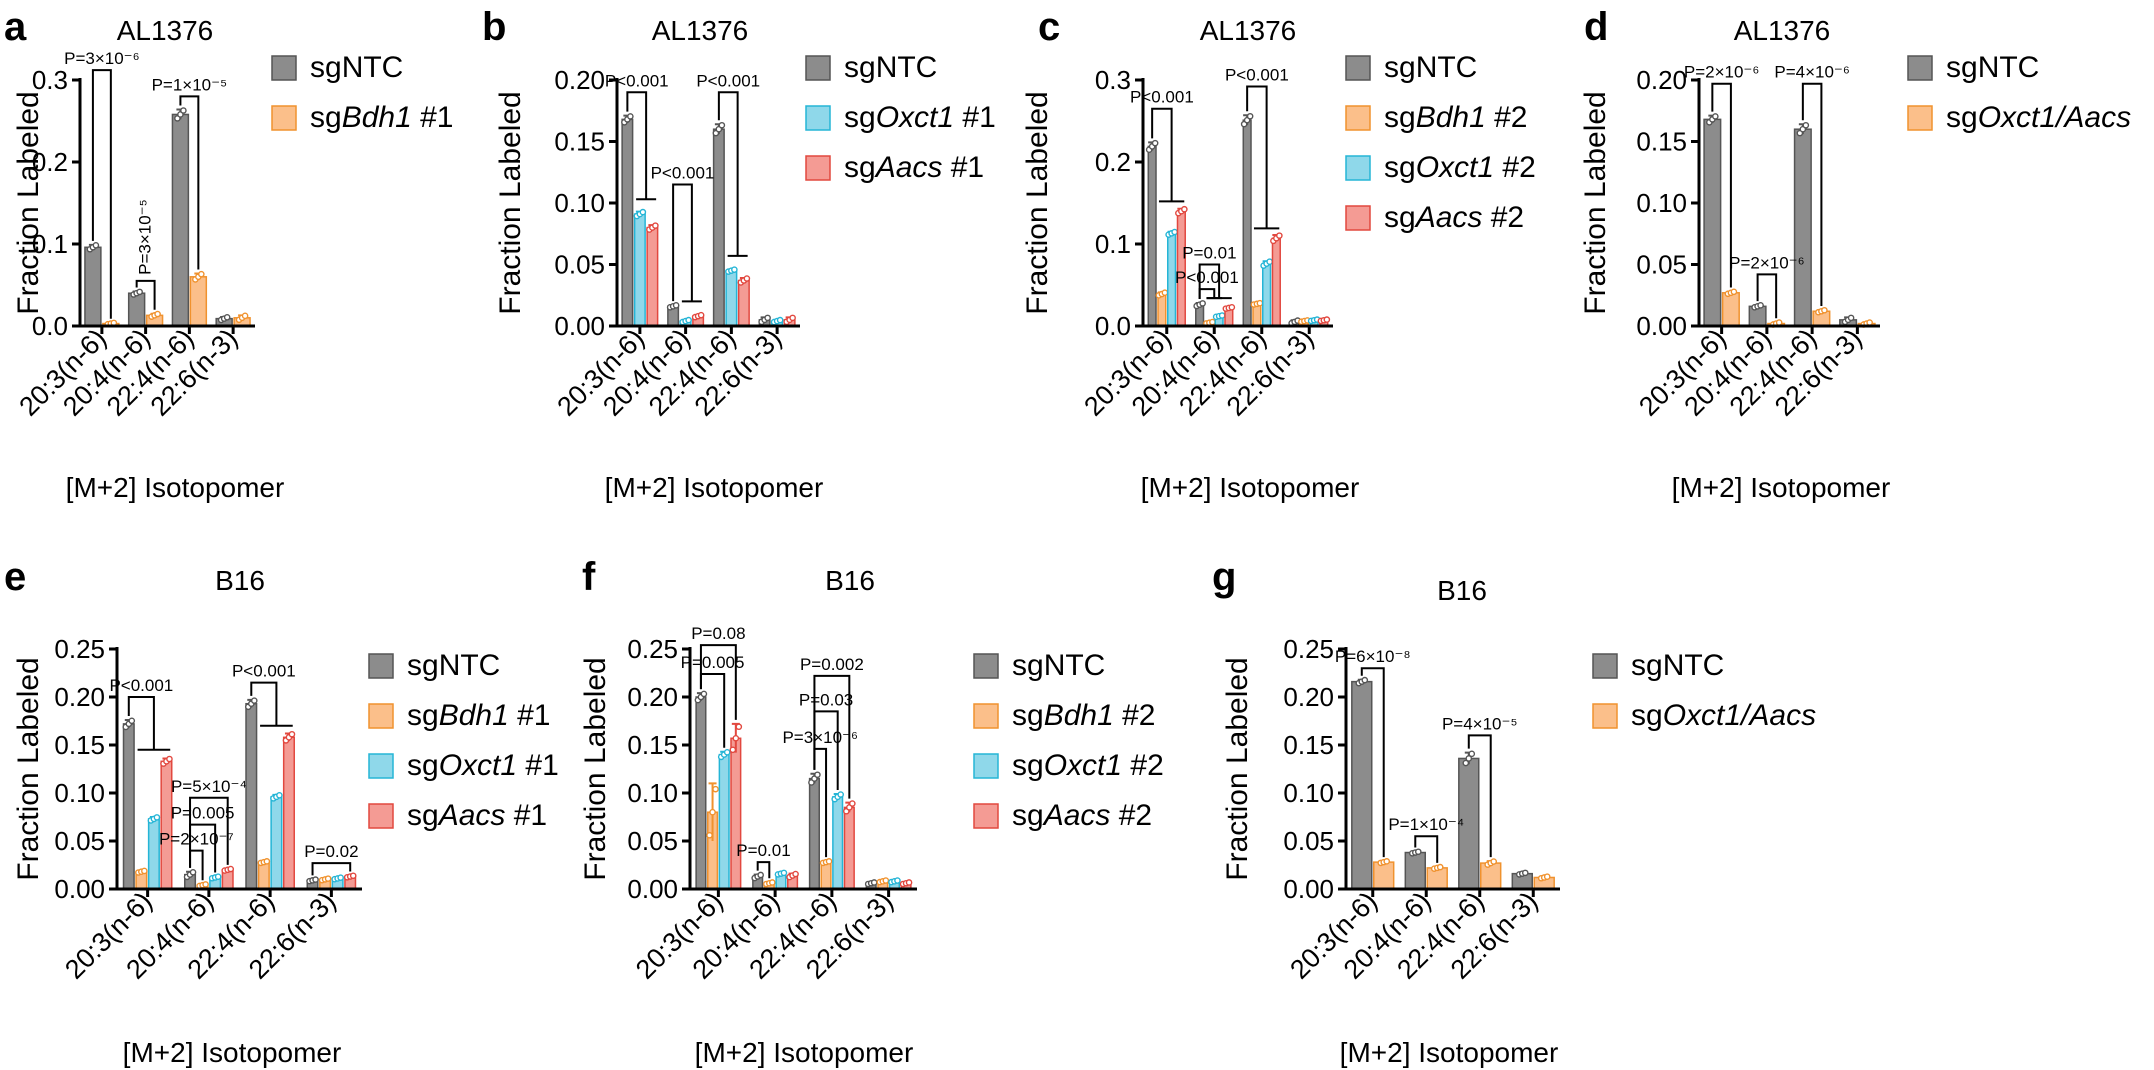 This screenshot has height=1070, width=2154. Describe the element at coordinates (1083, 715) in the screenshot. I see `legend-entry: sgBdh1 #2` at that location.